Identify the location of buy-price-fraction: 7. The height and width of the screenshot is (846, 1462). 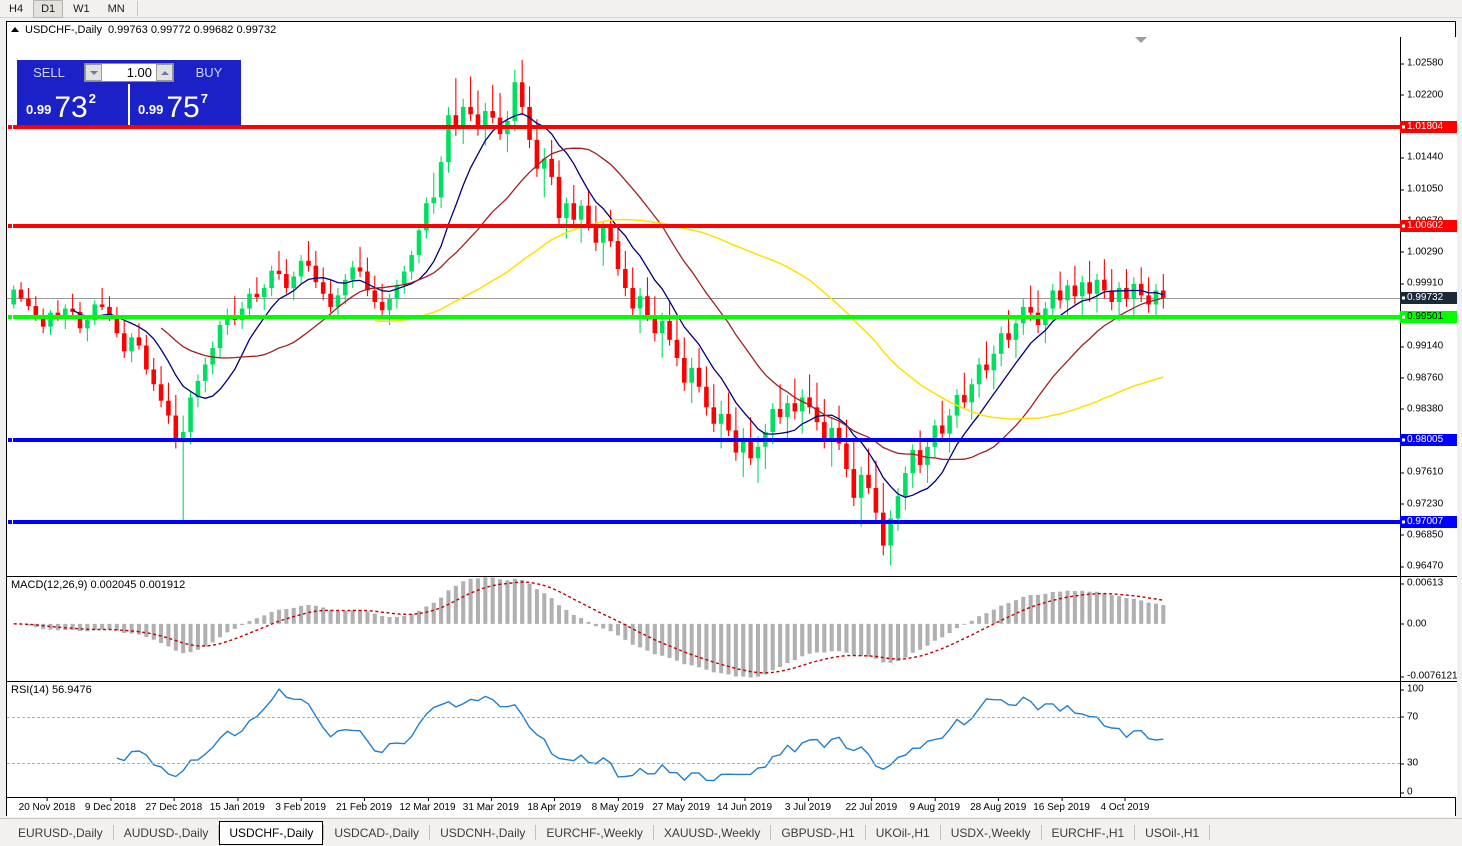
(204, 98).